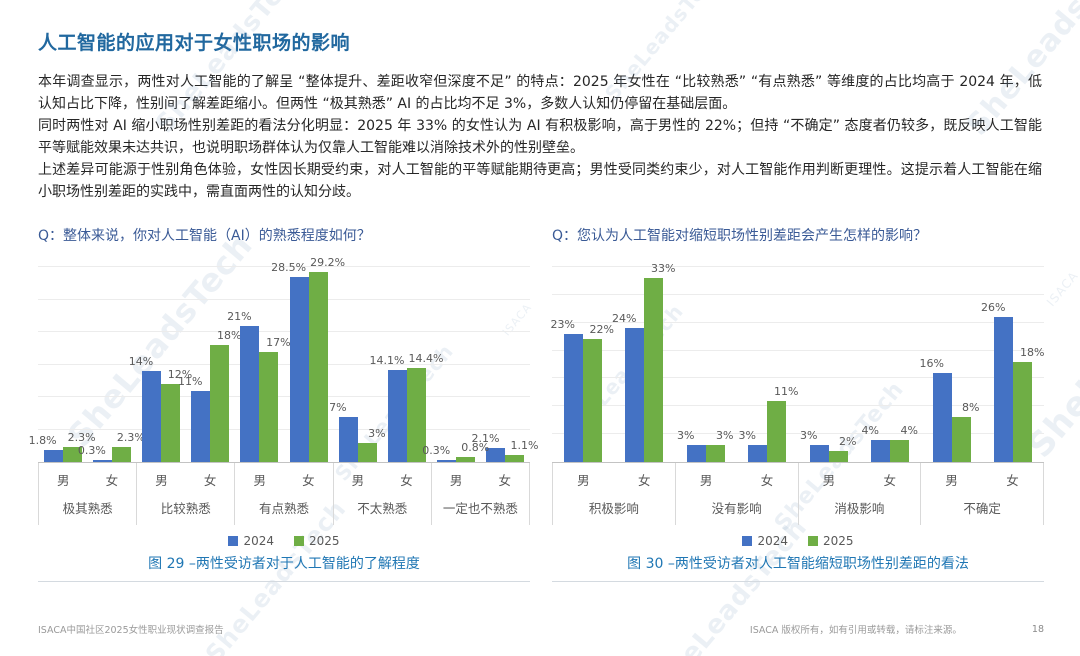 The image size is (1080, 656). I want to click on figure-caption-30: 图 30 –两性受访者对人工智能缩短职场性别差距的看法, so click(798, 567).